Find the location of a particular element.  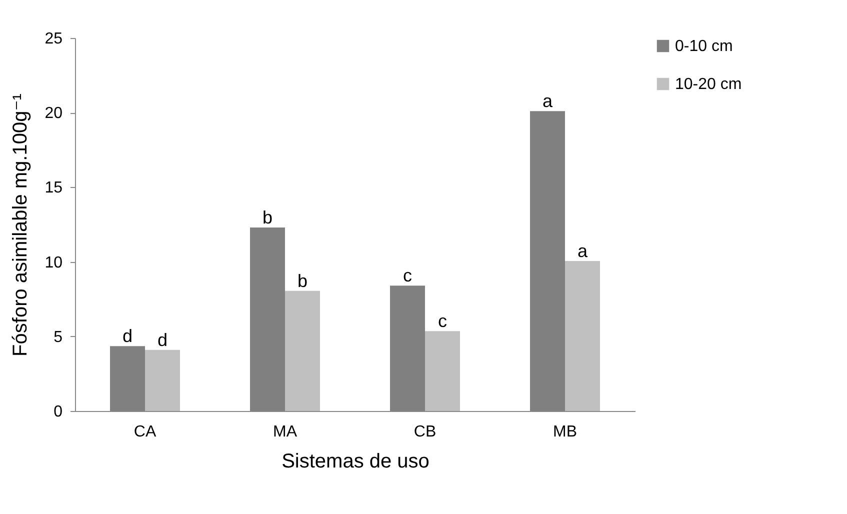

x-tick-label: MB is located at coordinates (565, 432).